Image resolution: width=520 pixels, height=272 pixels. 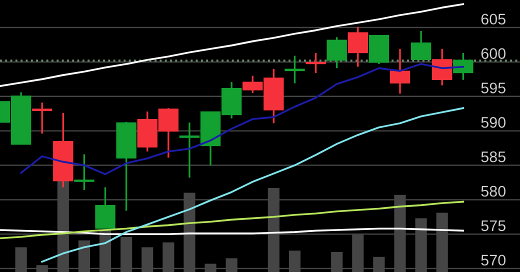 I want to click on y-tick-label: 575, so click(x=493, y=226).